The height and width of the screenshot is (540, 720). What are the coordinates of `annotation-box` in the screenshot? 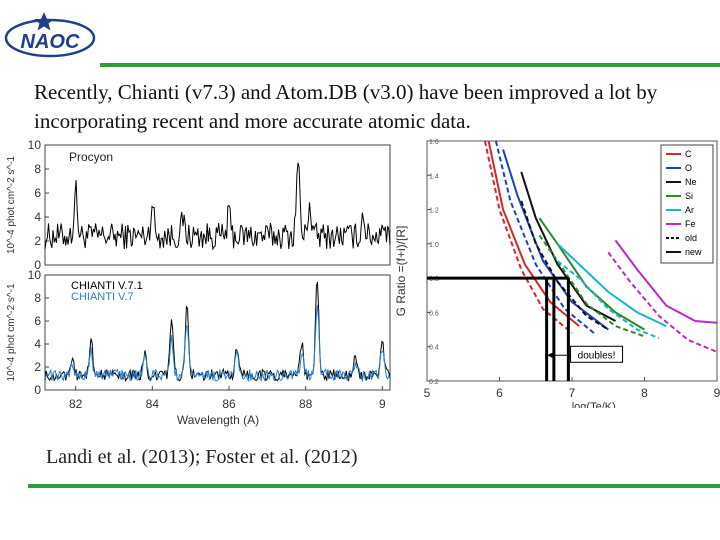 It's located at (597, 354).